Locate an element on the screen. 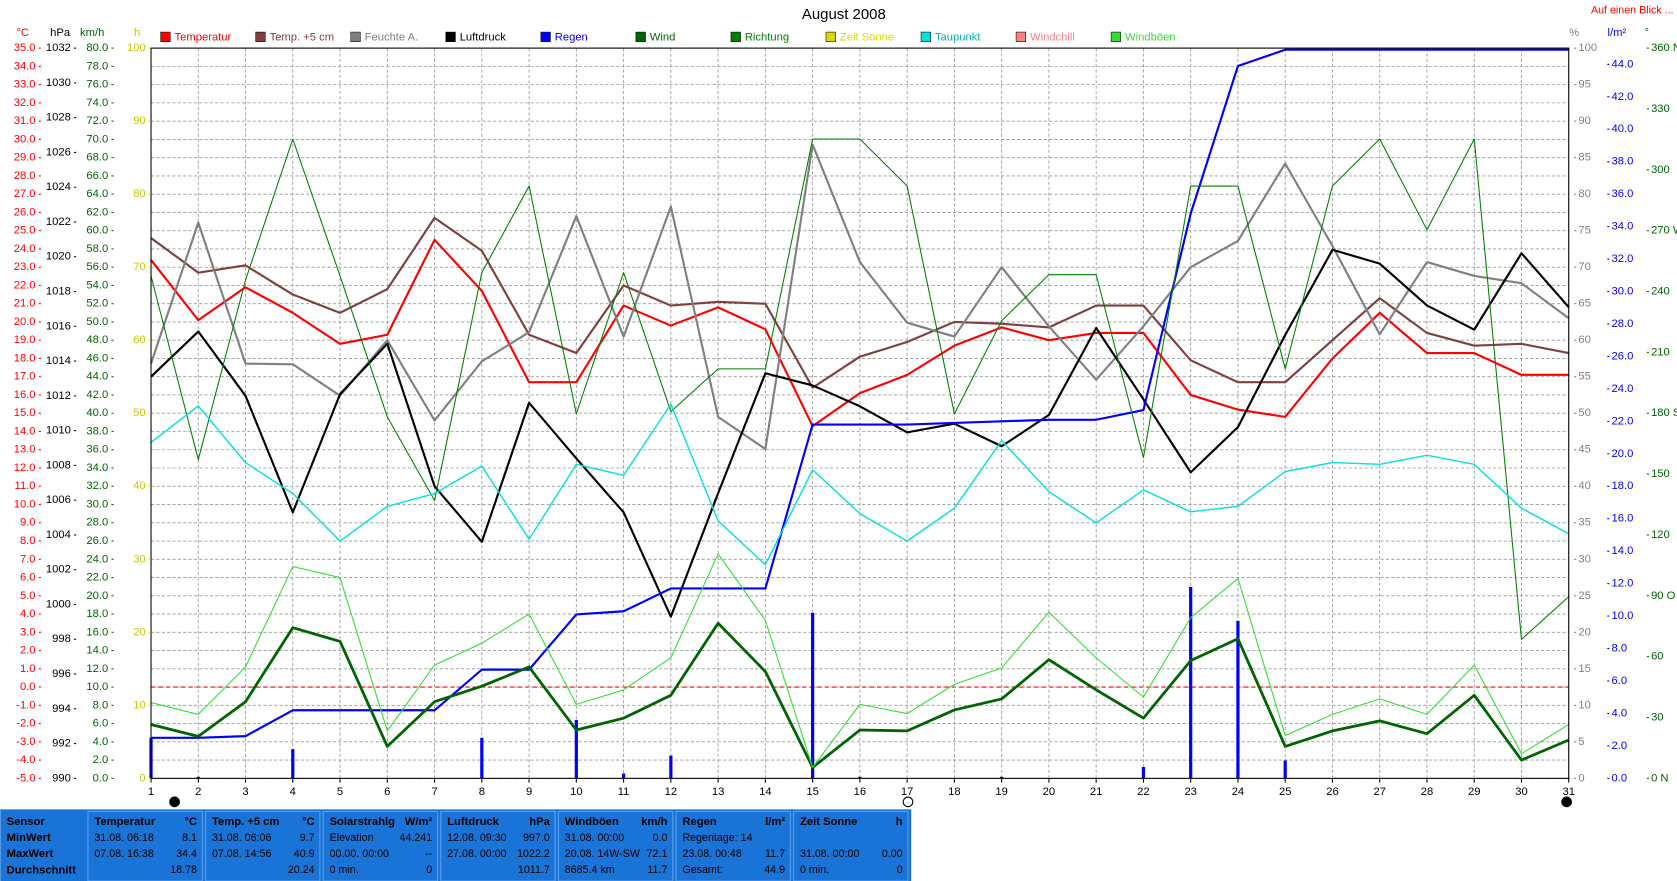 The image size is (1677, 881). x-tick-label: 25 is located at coordinates (1285, 792).